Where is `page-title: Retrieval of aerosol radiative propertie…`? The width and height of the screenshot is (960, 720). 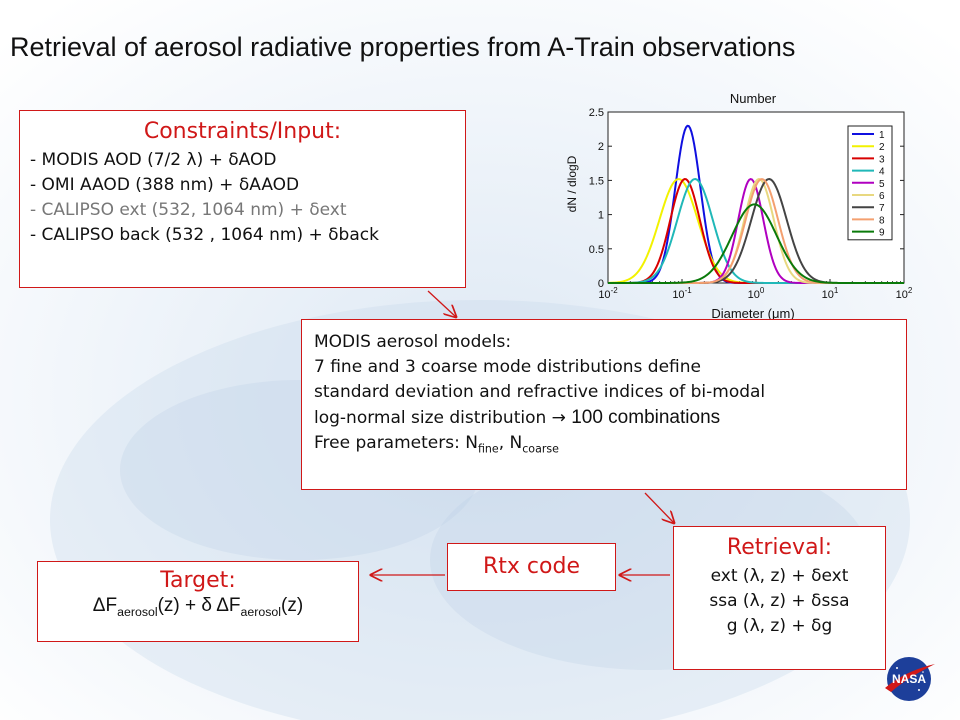
page-title: Retrieval of aerosol radiative propertie… is located at coordinates (403, 47).